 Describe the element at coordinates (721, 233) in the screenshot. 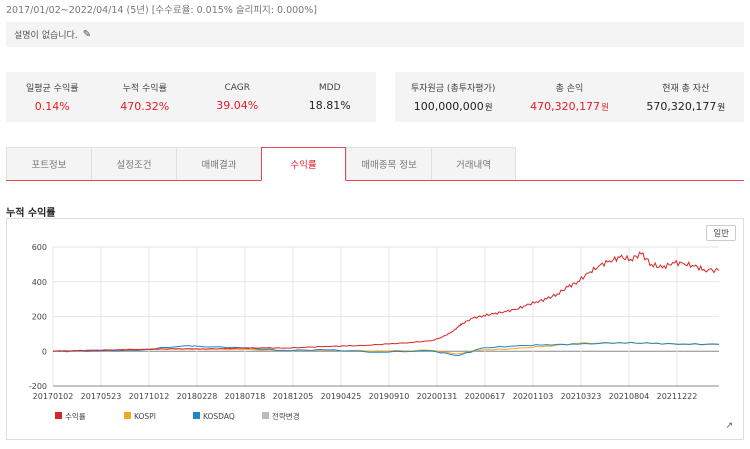

I see `chart-mode-button: 일반` at that location.